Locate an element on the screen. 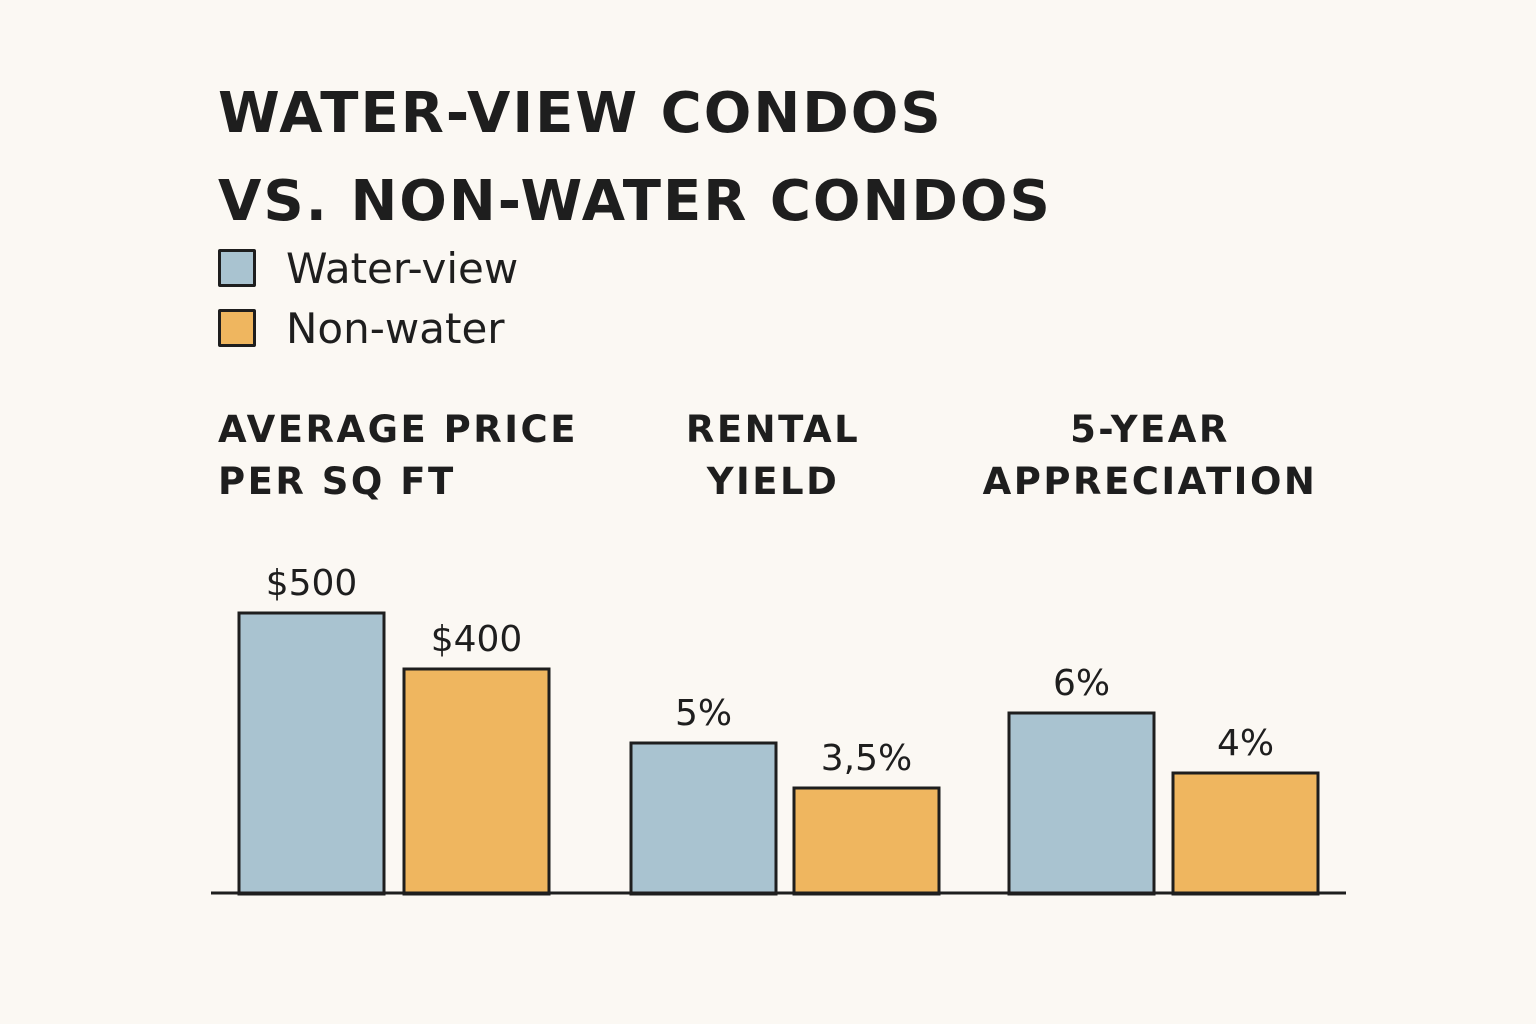  bar-rental-yield-water-view is located at coordinates (703, 818).